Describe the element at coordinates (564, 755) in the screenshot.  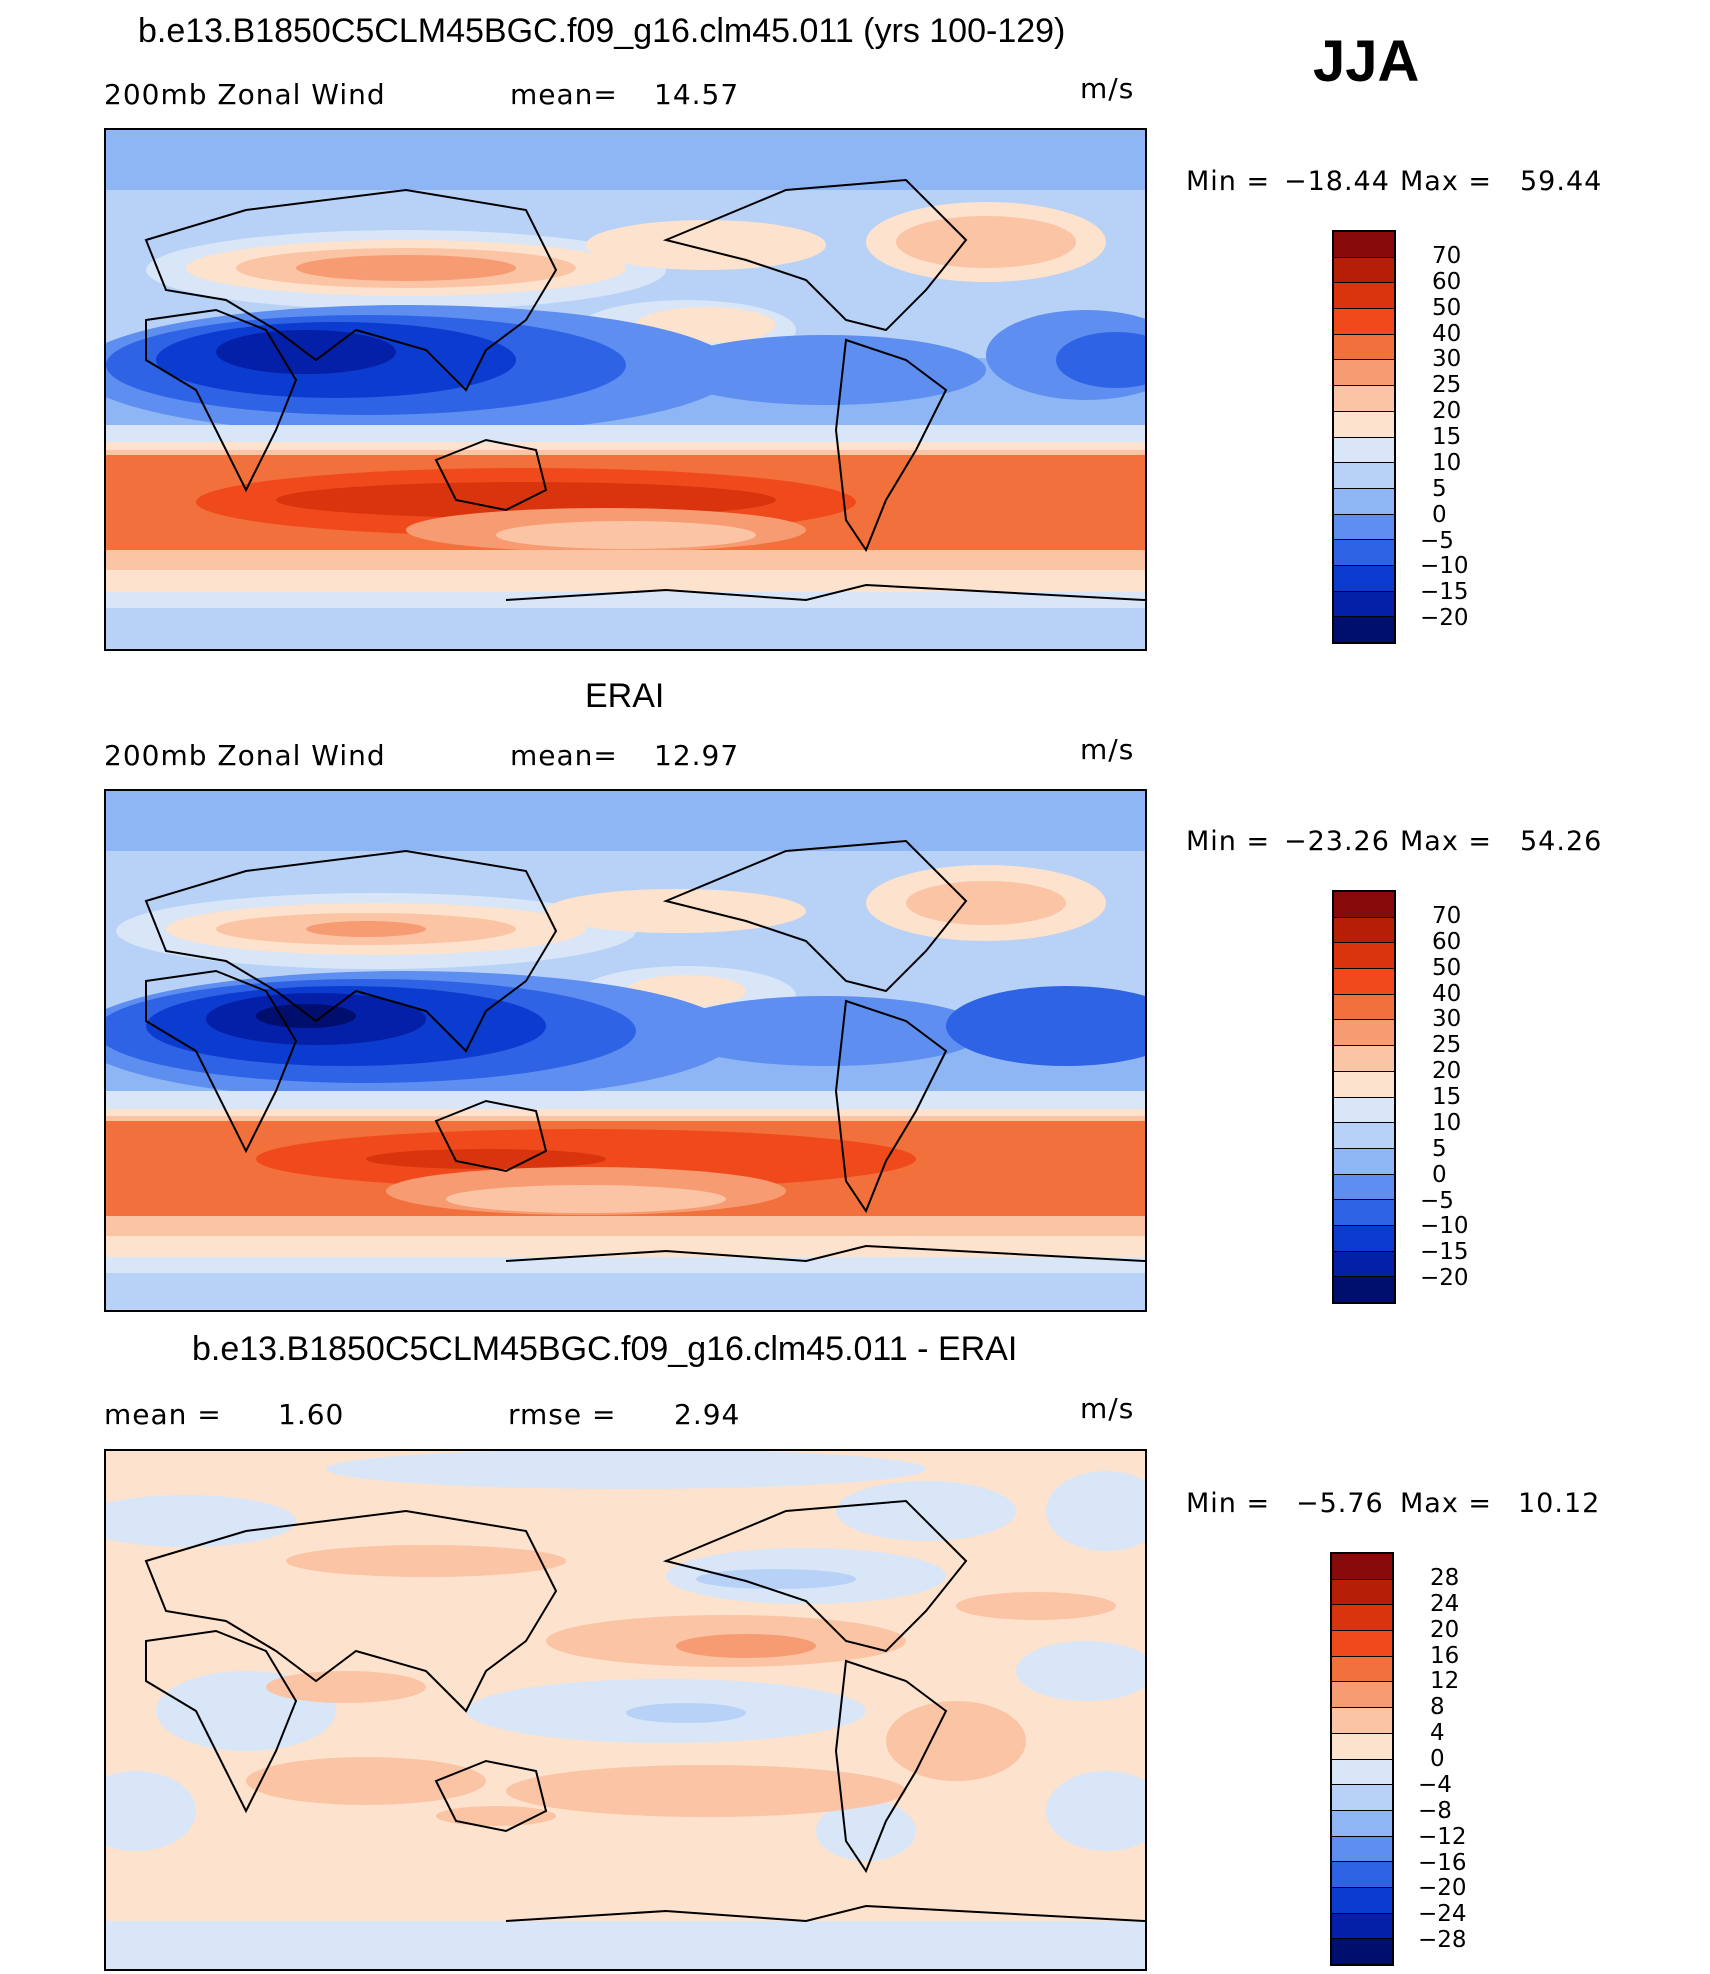
I see `panel2-mean-label: mean=` at that location.